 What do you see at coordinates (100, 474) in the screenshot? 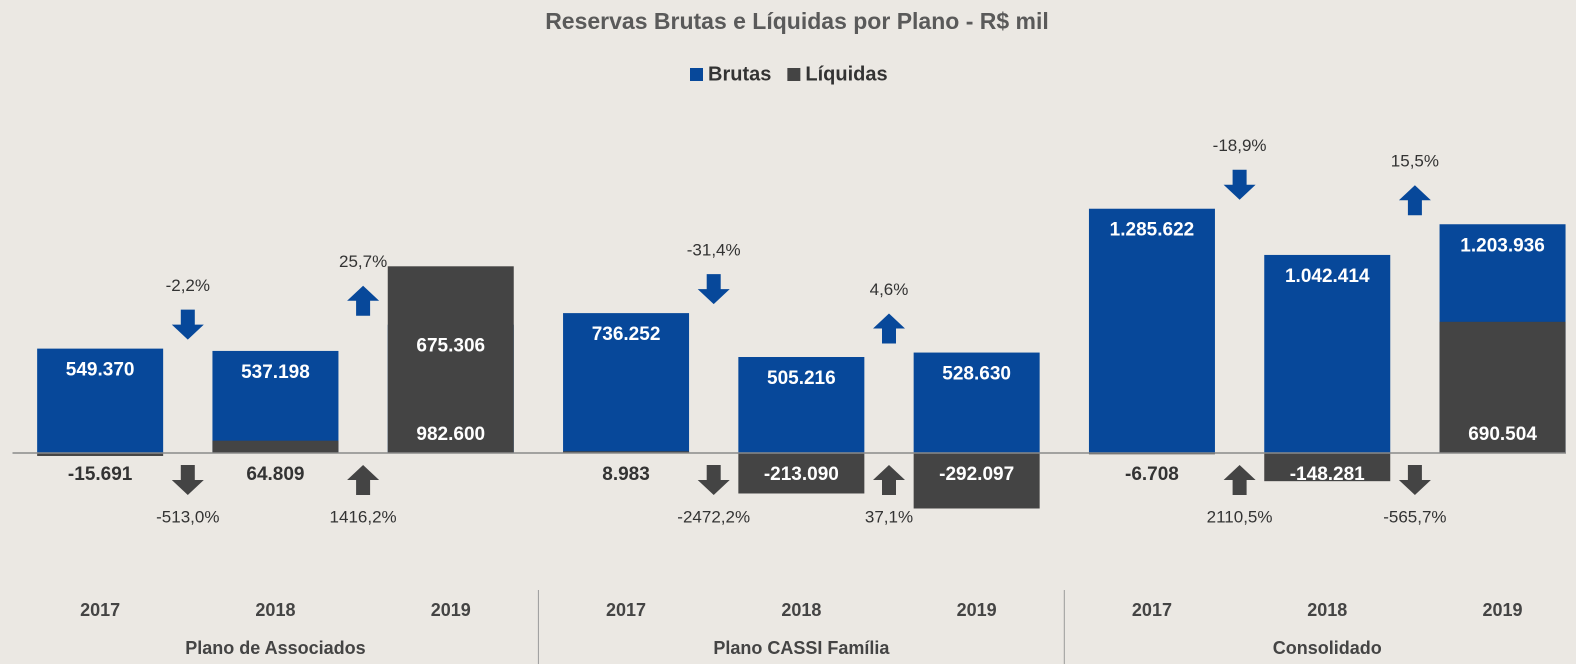
I see `data-label: -15.691` at bounding box center [100, 474].